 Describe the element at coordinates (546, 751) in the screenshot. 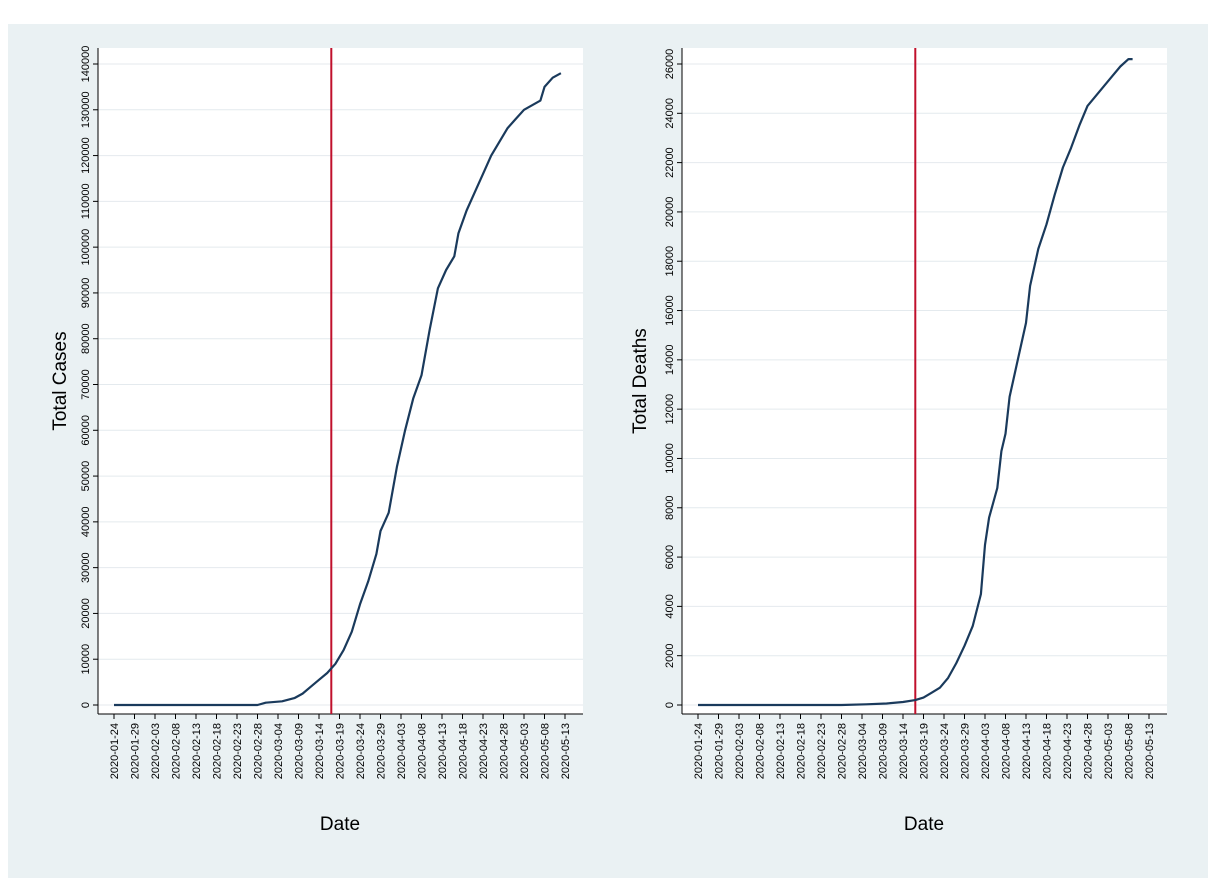

I see `cases-x-tick-label: 2020-05-08` at that location.